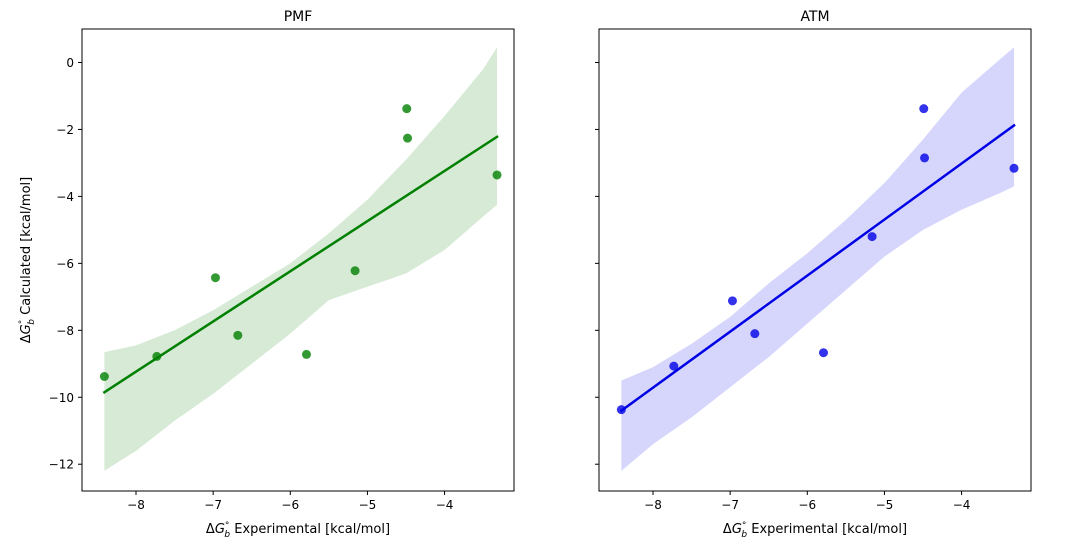 This screenshot has width=1069, height=546. I want to click on pmf-ytick-label: −8, so click(65, 331).